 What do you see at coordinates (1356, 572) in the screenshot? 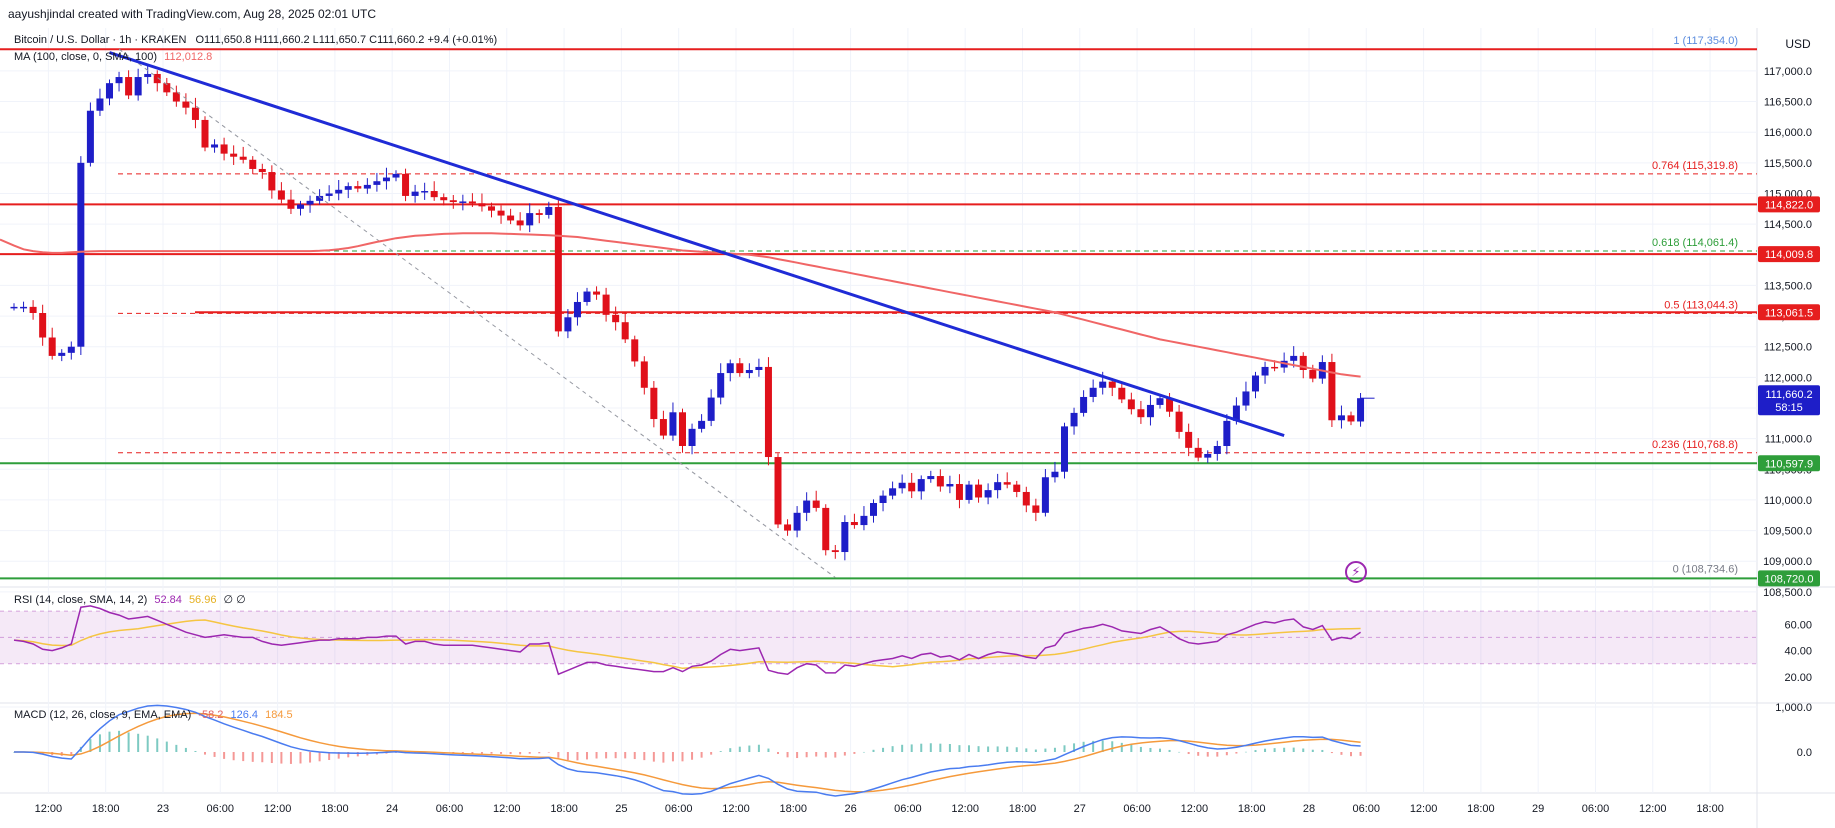
I see `lightning-icon: ⚡` at bounding box center [1356, 572].